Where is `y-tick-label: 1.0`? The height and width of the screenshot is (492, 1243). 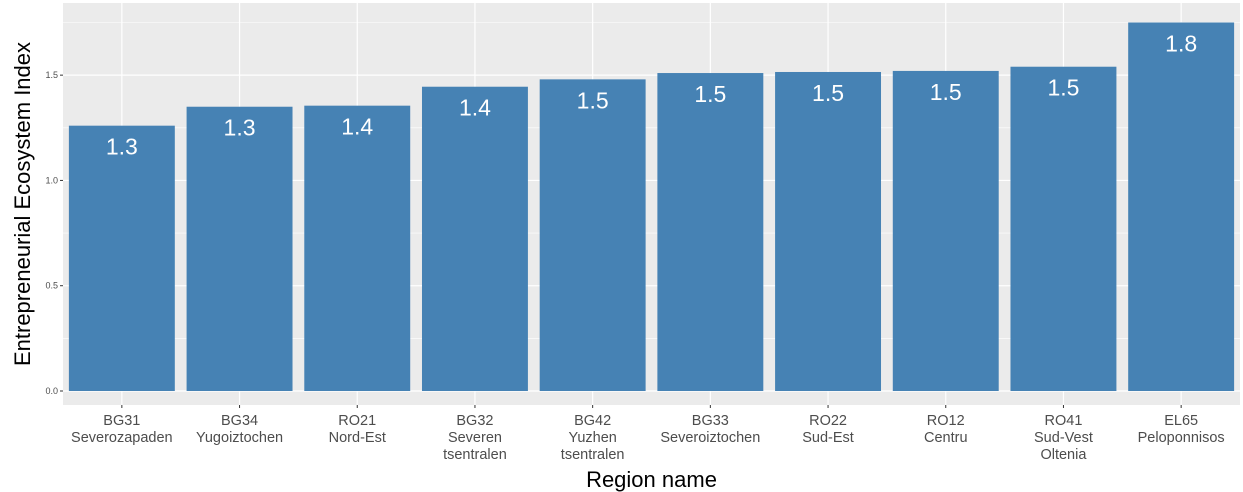
y-tick-label: 1.0 is located at coordinates (51, 180).